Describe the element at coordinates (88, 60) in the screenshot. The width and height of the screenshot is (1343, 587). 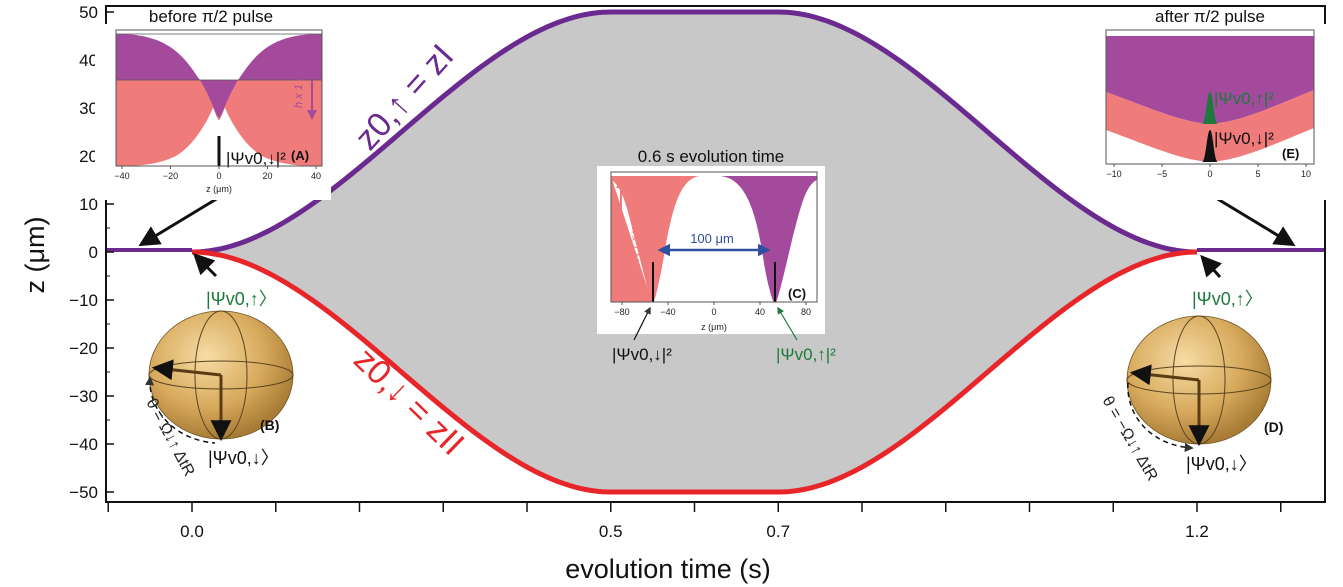
I see `y-tick-label: 40` at that location.